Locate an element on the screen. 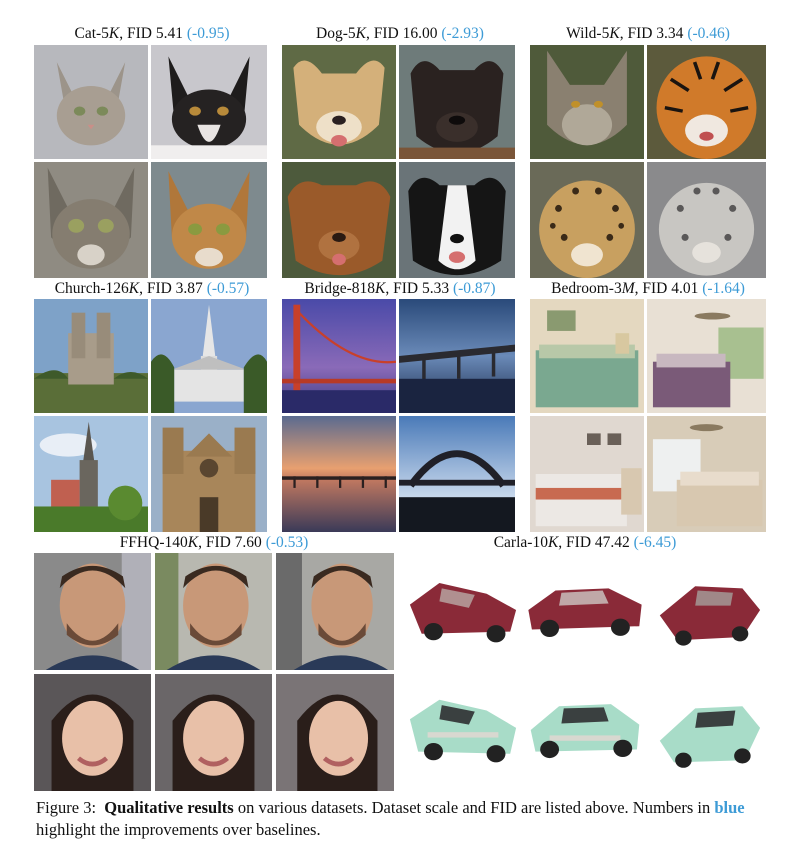 This screenshot has width=800, height=858. caption-blue: blue is located at coordinates (729, 807).